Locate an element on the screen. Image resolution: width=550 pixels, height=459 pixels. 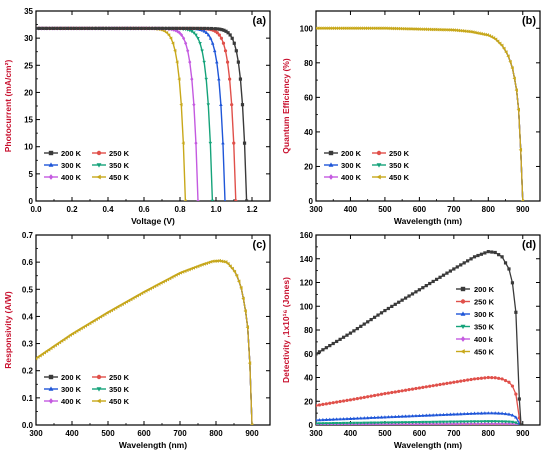
y-tick-label: 0 is located at coordinates (311, 201).